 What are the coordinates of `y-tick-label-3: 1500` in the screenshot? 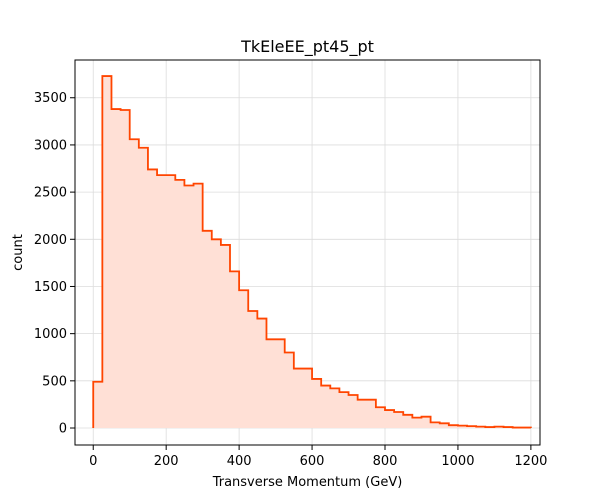 It's located at (50, 287).